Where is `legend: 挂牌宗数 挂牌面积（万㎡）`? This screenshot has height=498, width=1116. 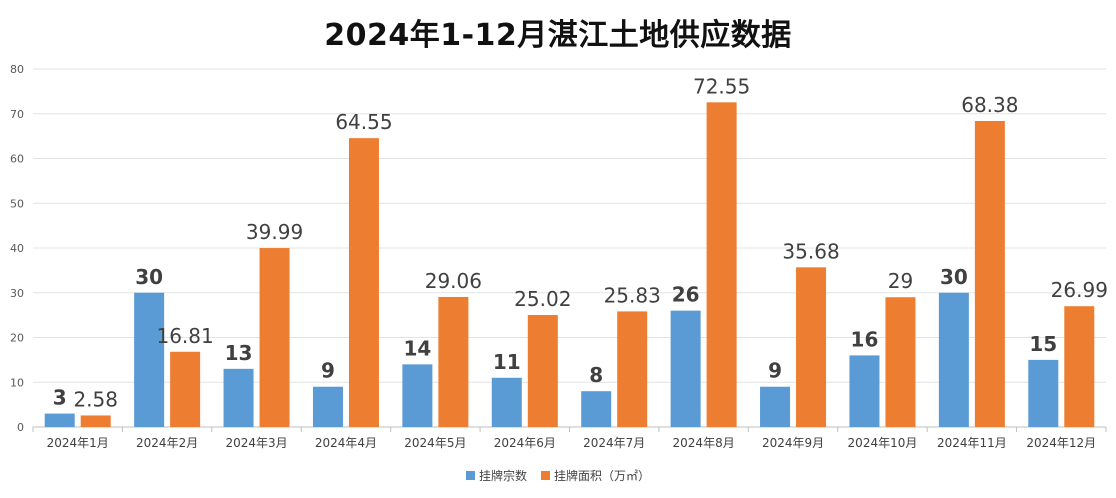
legend: 挂牌宗数 挂牌面积（万㎡） is located at coordinates (558, 475).